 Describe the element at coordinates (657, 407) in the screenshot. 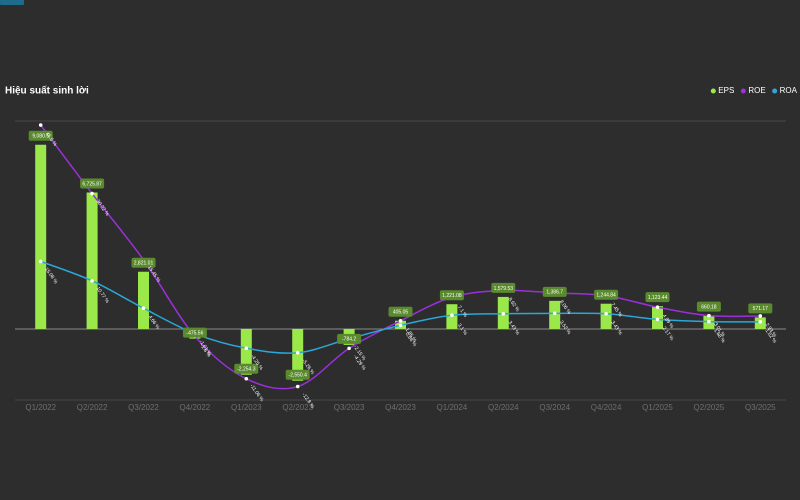

I see `x-tick-label: Q1/2025` at that location.